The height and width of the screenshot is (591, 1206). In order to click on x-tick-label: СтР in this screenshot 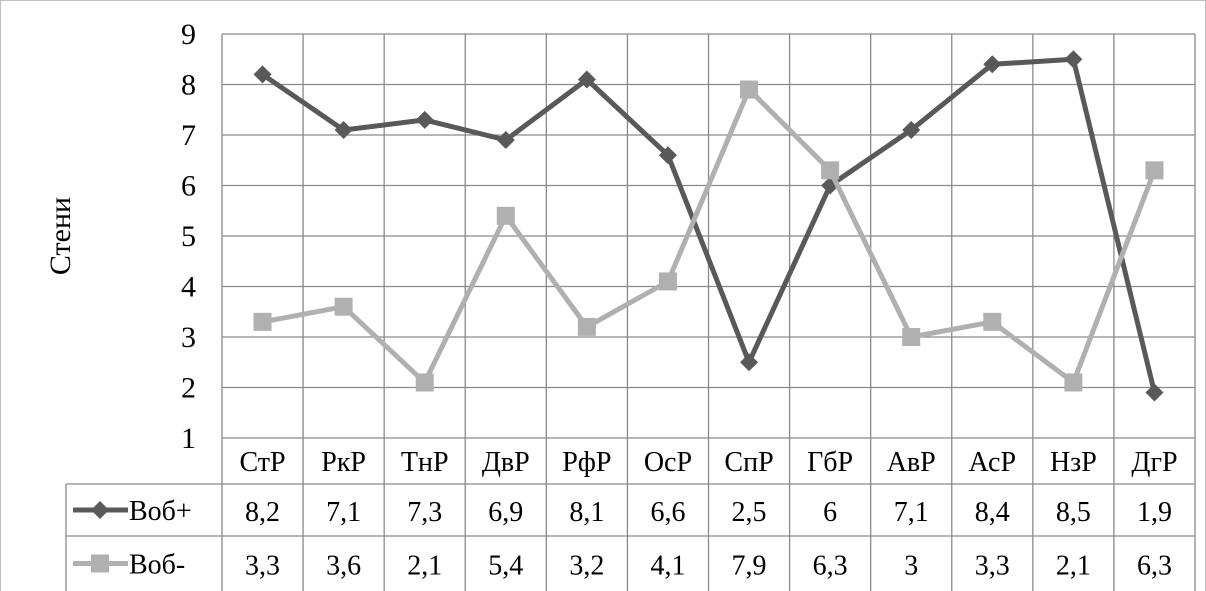, I will do `click(262, 462)`.